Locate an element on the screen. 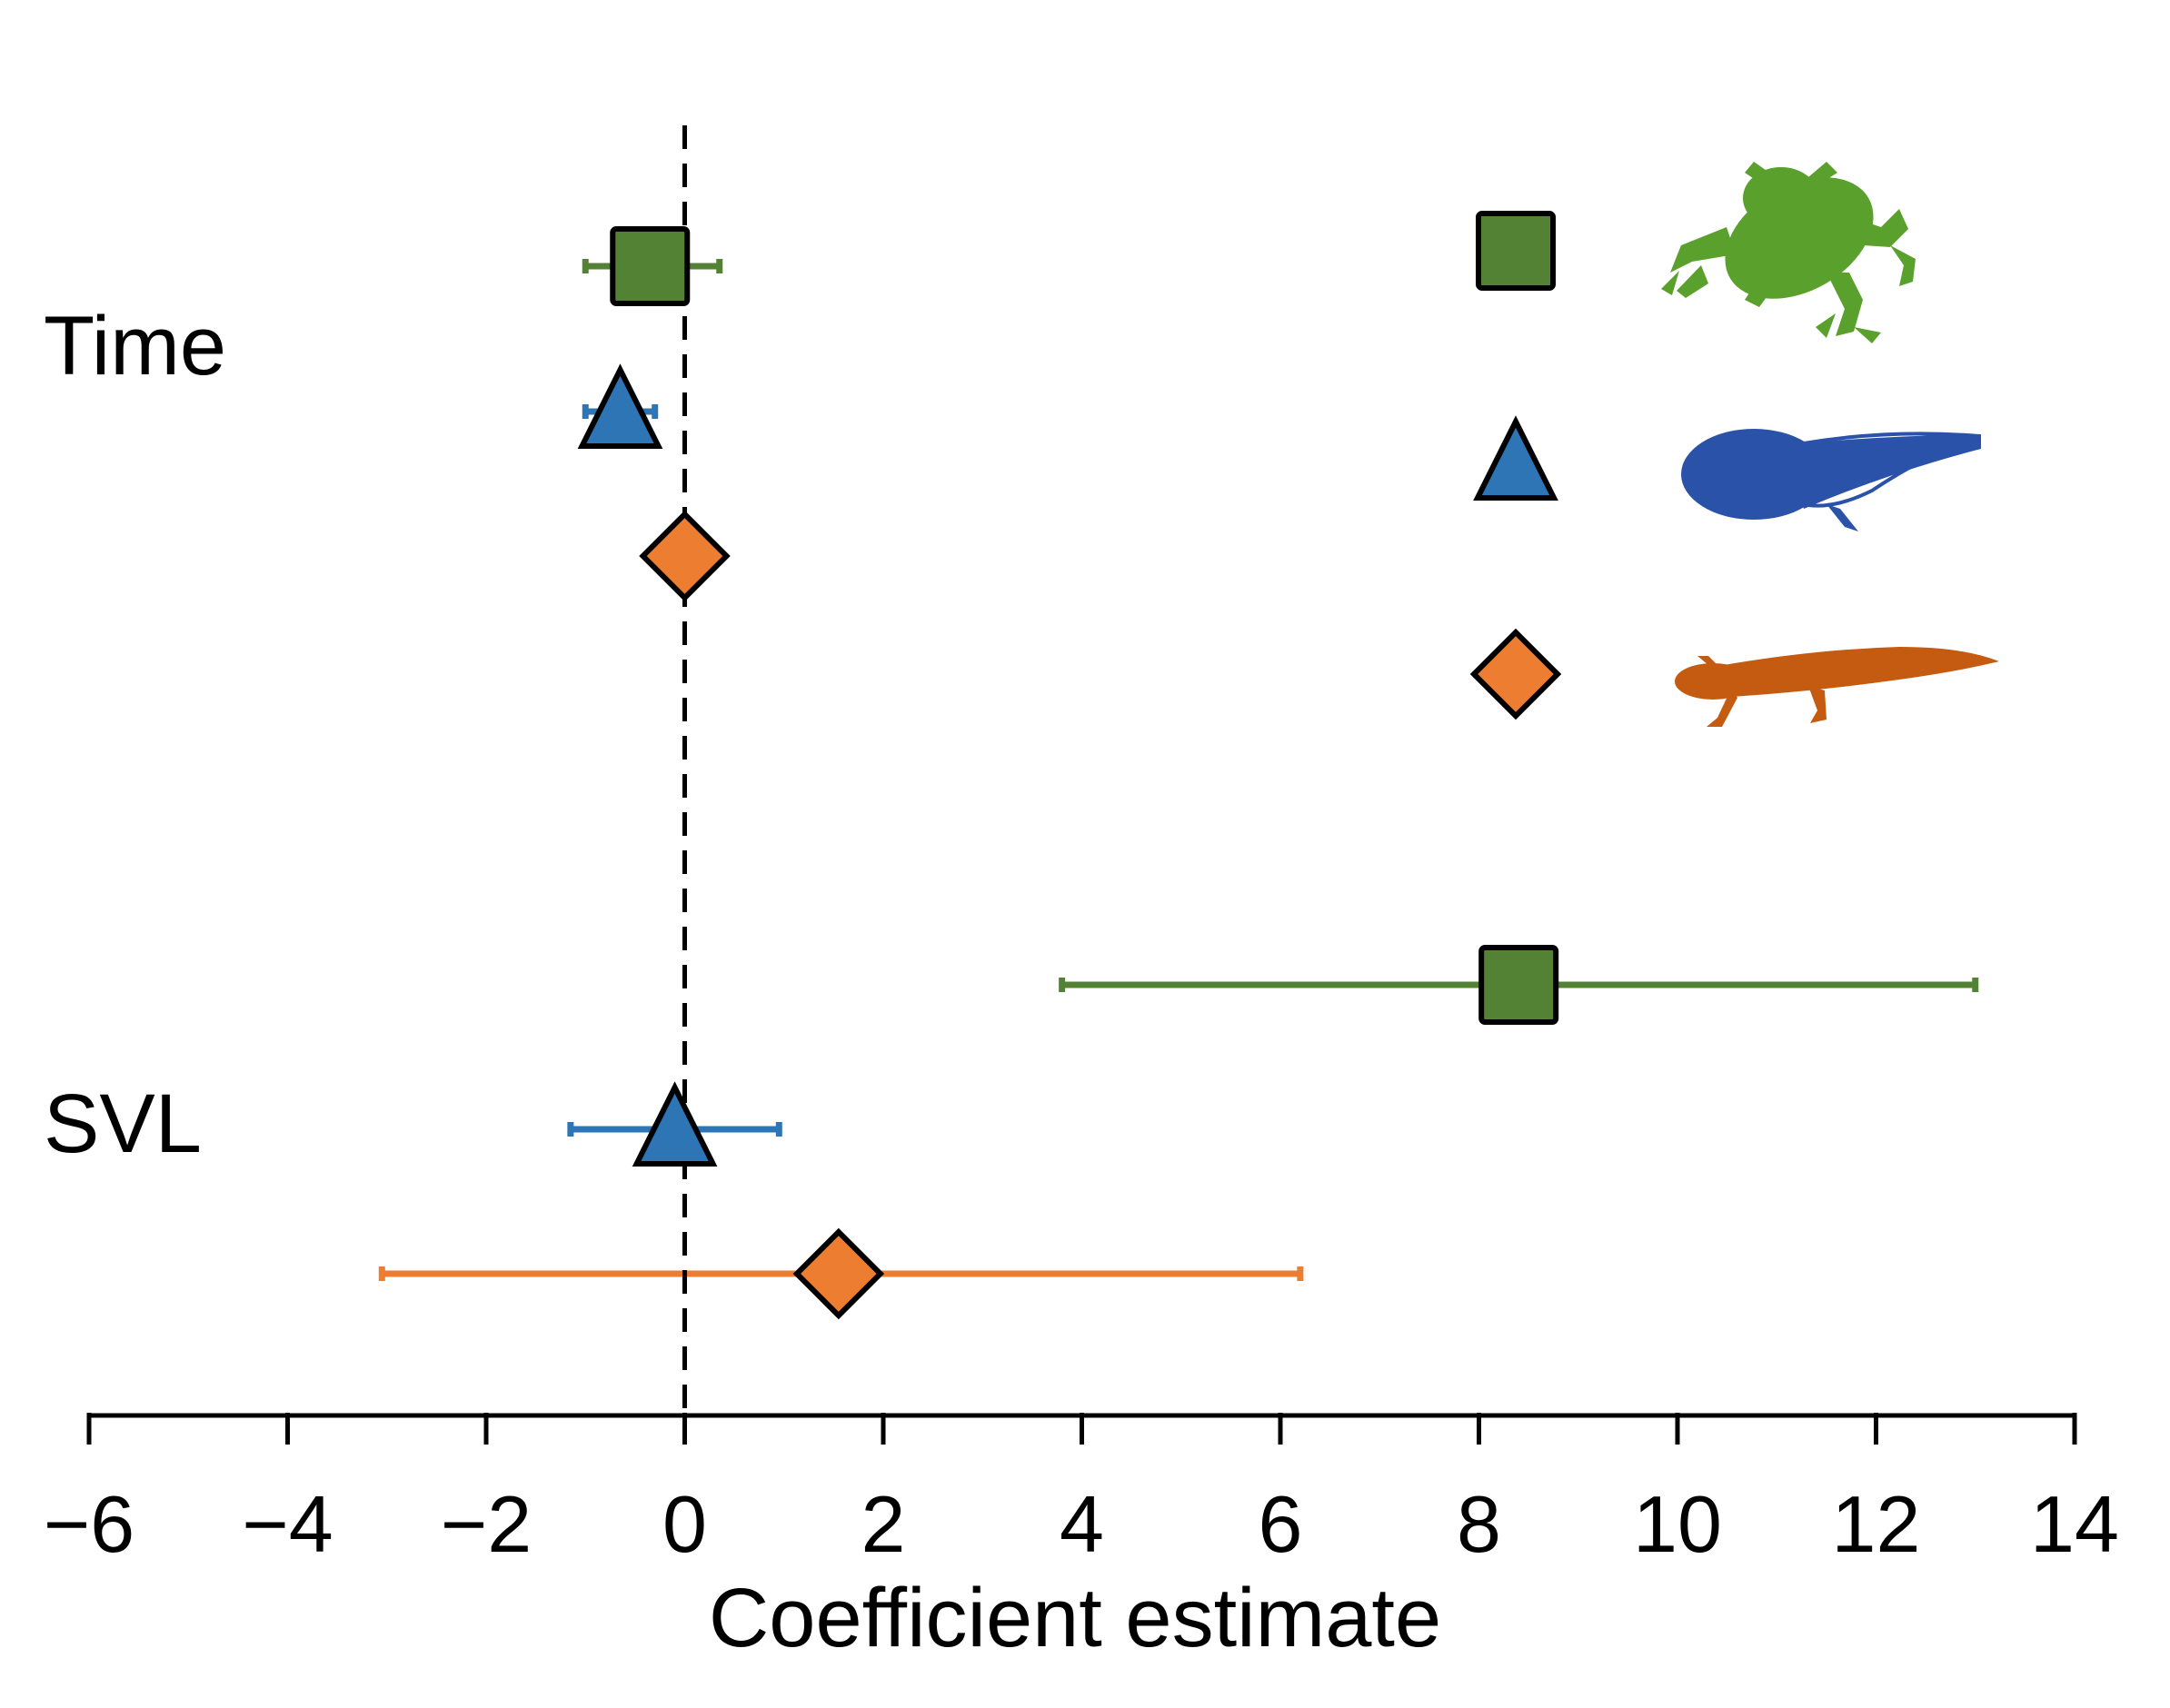 This screenshot has height=1708, width=2170. tadpole-icon is located at coordinates (1831, 480).